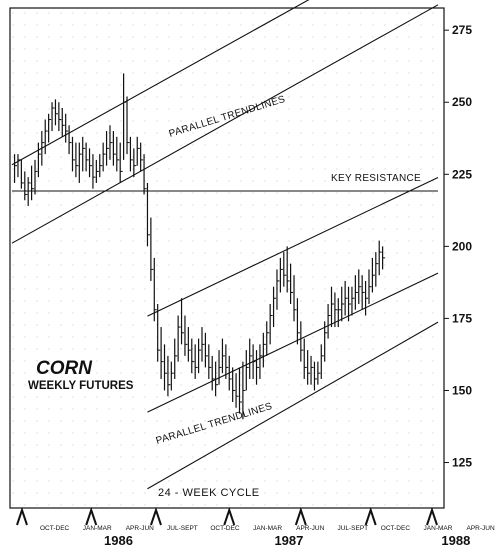  What do you see at coordinates (376, 178) in the screenshot?
I see `key-resistance-label: KEY RESISTANCE` at bounding box center [376, 178].